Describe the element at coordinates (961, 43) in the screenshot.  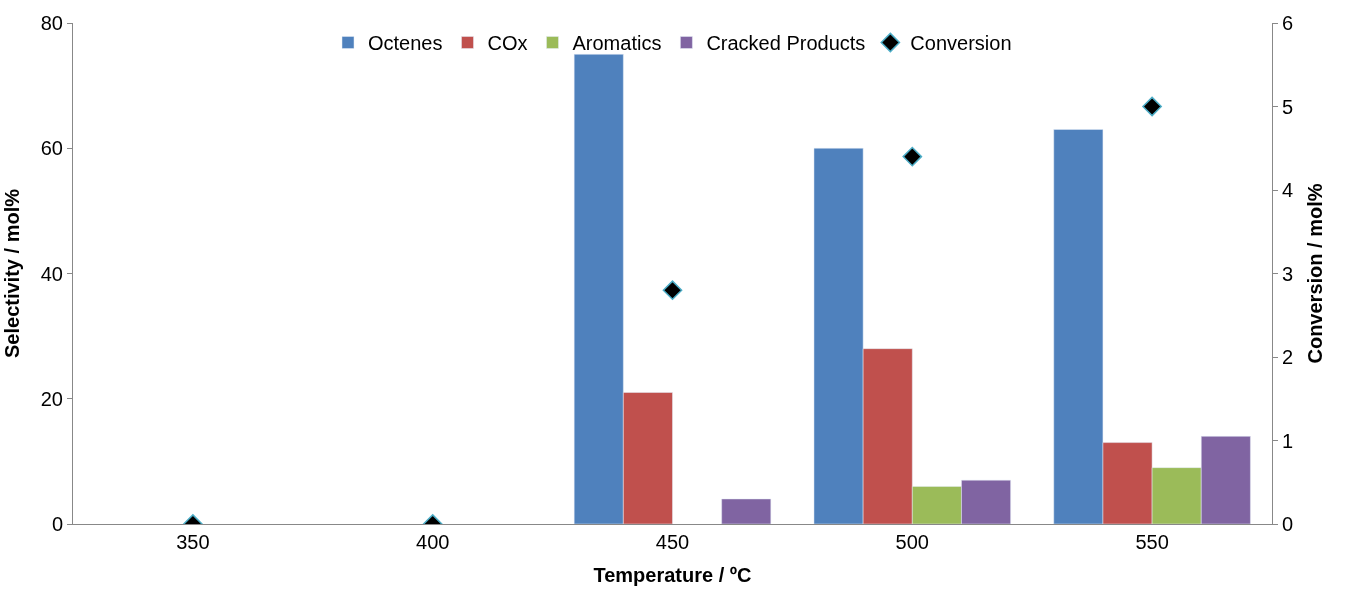
I see `legend-label: Conversion` at that location.